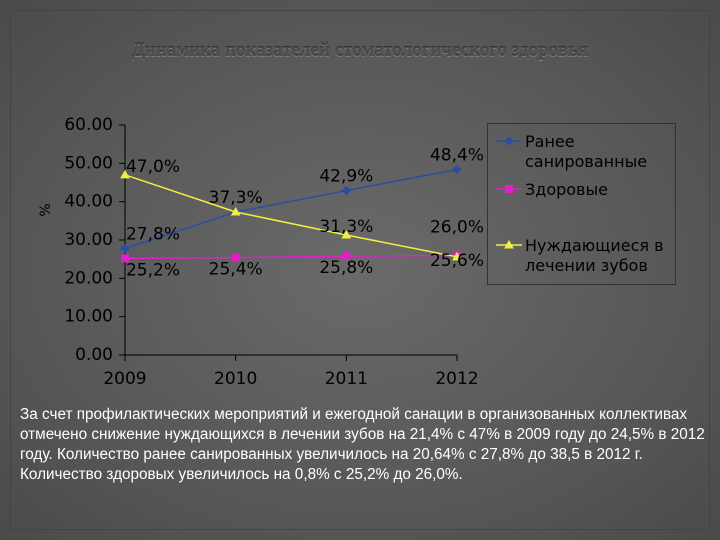 The height and width of the screenshot is (540, 720). I want to click on legend-entry: Ранее санированные, so click(583, 152).